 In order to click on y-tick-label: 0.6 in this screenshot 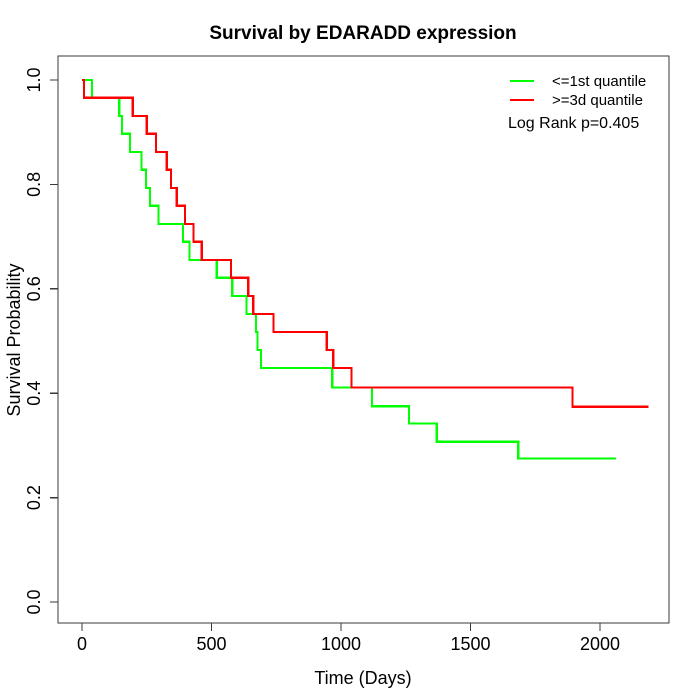, I will do `click(34, 288)`.